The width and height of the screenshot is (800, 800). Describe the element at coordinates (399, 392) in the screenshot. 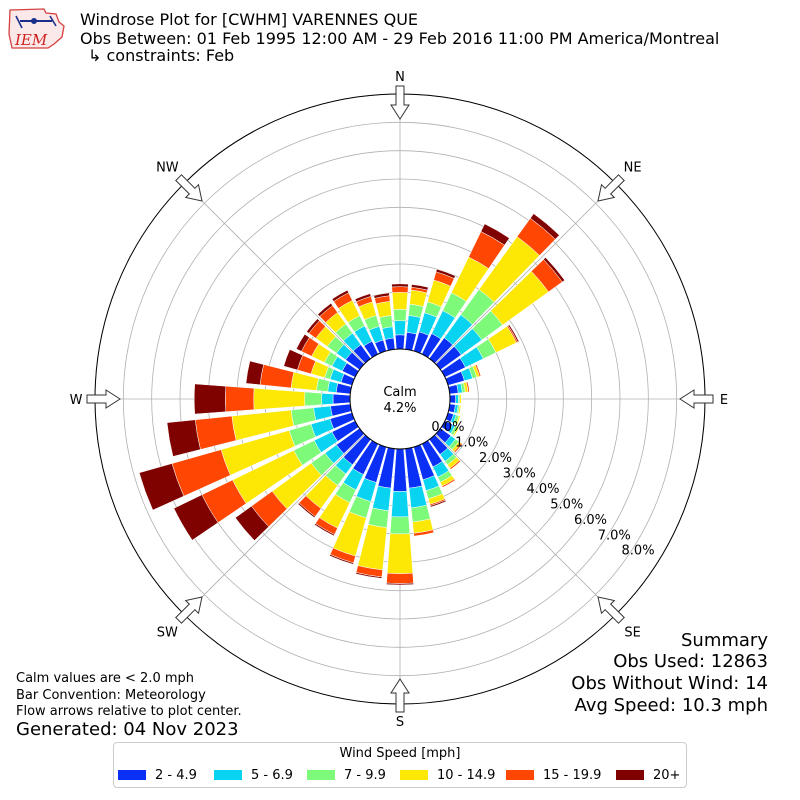

I see `calm-label: Calm` at that location.